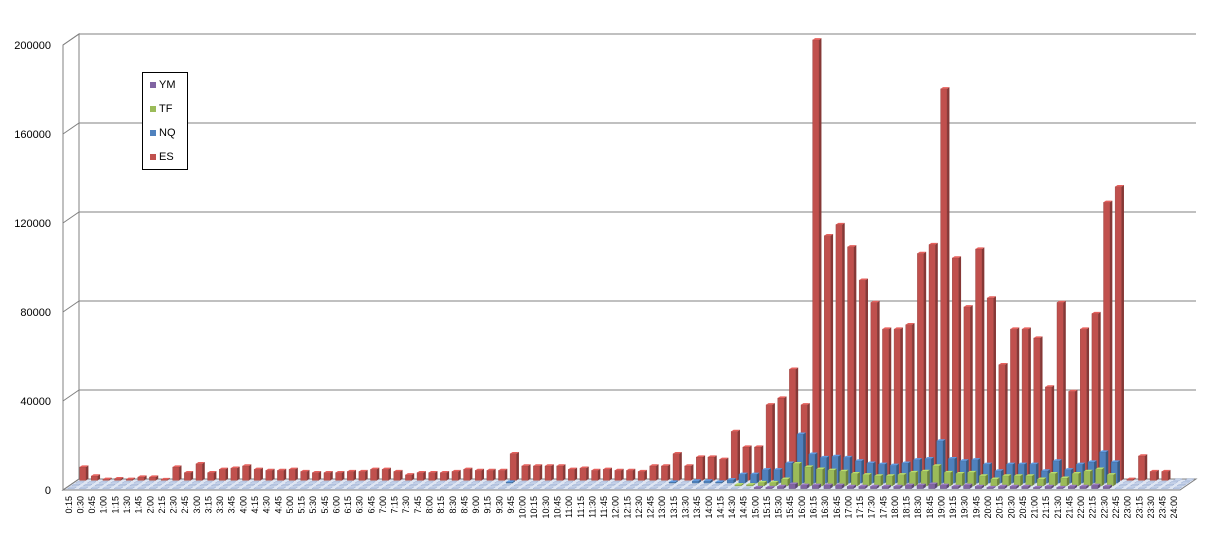 This screenshot has height=547, width=1230. What do you see at coordinates (1046, 507) in the screenshot?
I see `x-tick-label: 21:15` at bounding box center [1046, 507].